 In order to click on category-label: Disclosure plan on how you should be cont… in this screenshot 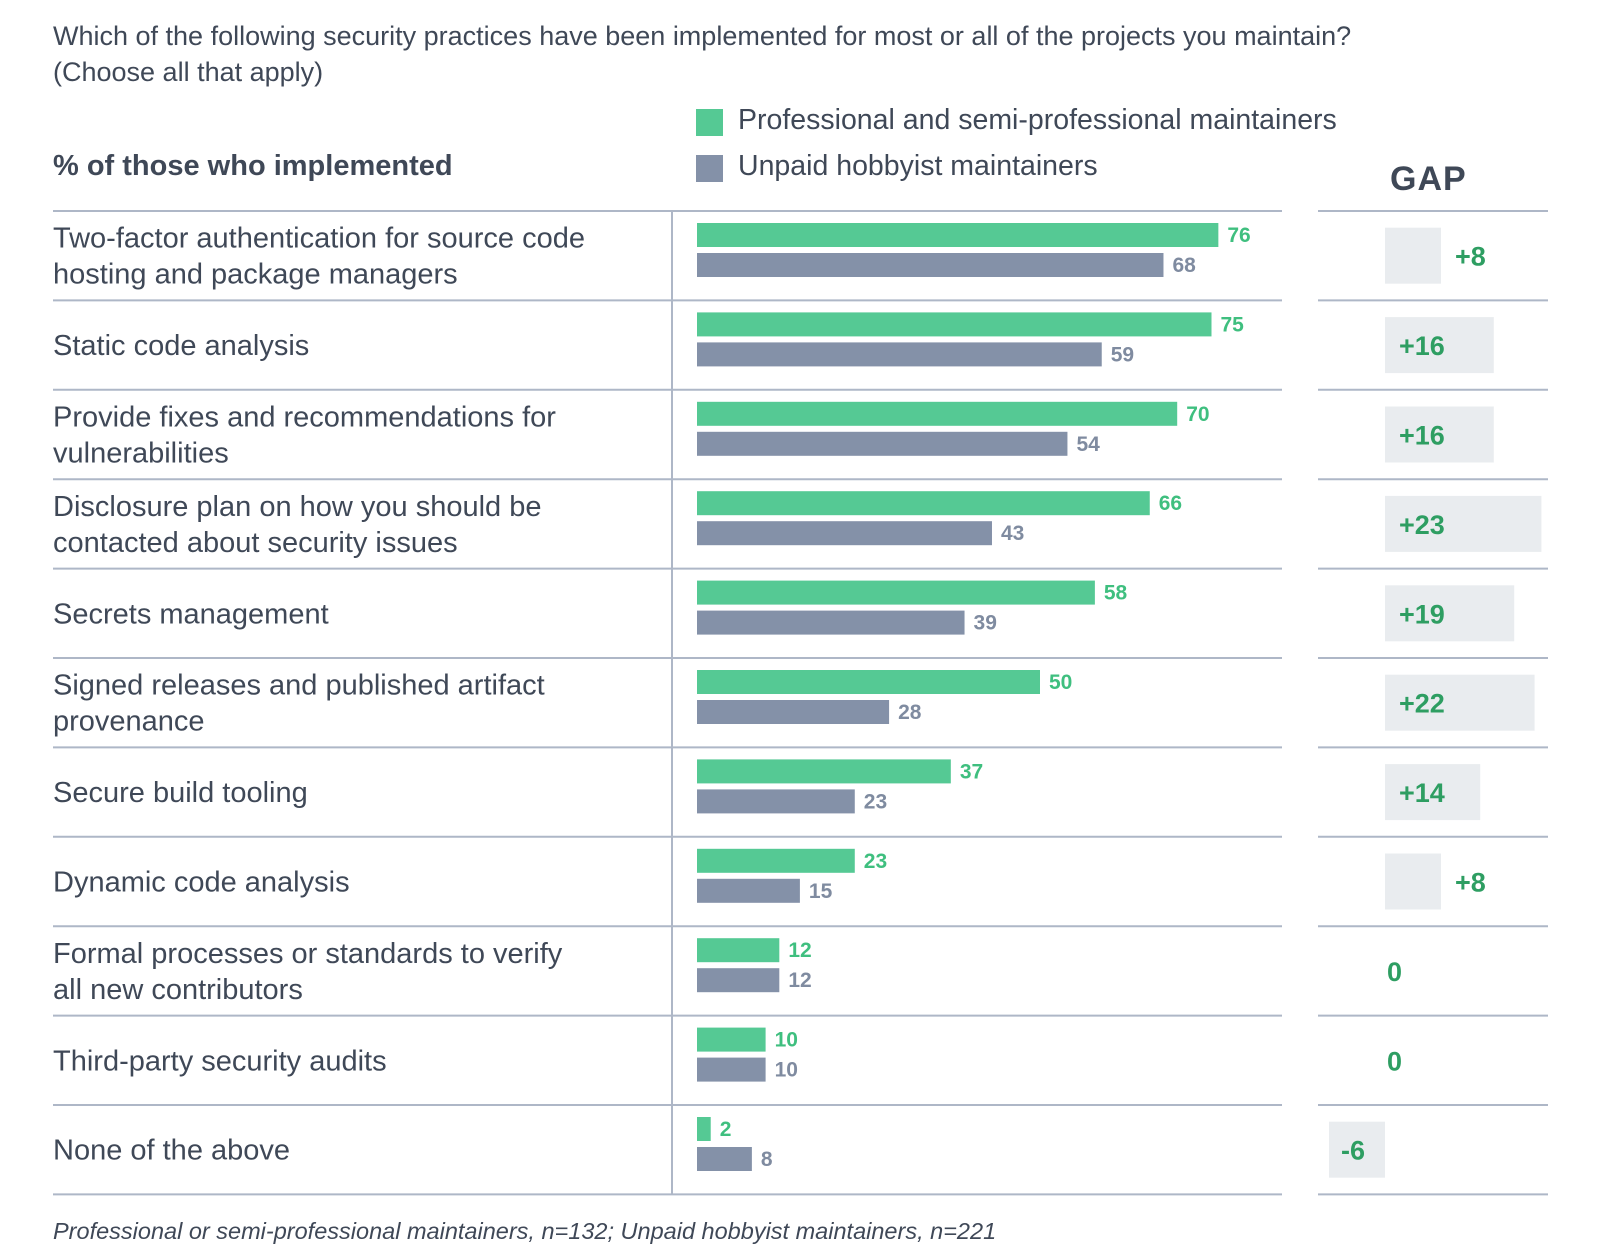, I will do `click(297, 525)`.